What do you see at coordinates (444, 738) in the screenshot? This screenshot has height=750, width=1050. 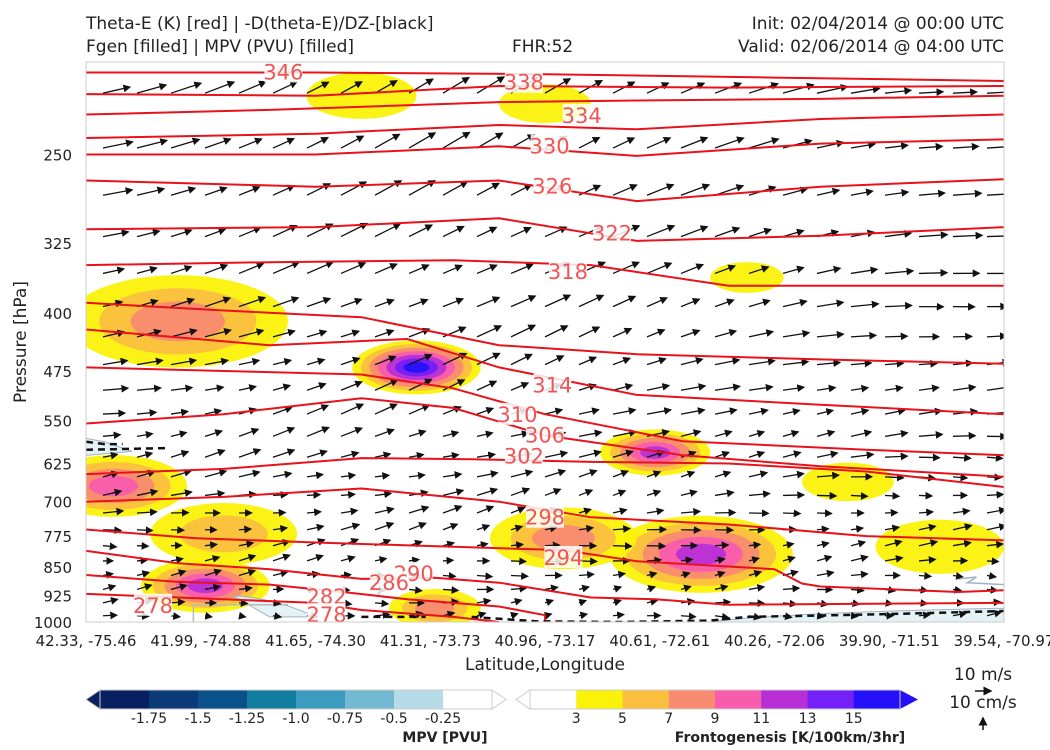 I see `mpv-colorbar-label: MPV [PVU]` at bounding box center [444, 738].